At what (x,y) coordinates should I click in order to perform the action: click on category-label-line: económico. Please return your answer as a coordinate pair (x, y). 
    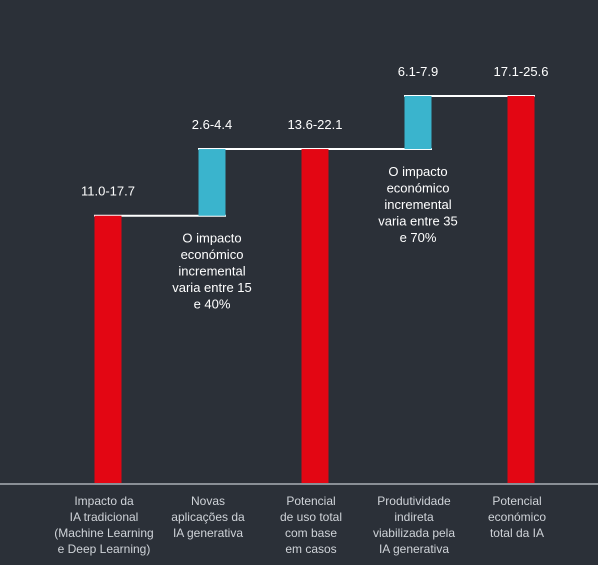
    Looking at the image, I should click on (517, 517).